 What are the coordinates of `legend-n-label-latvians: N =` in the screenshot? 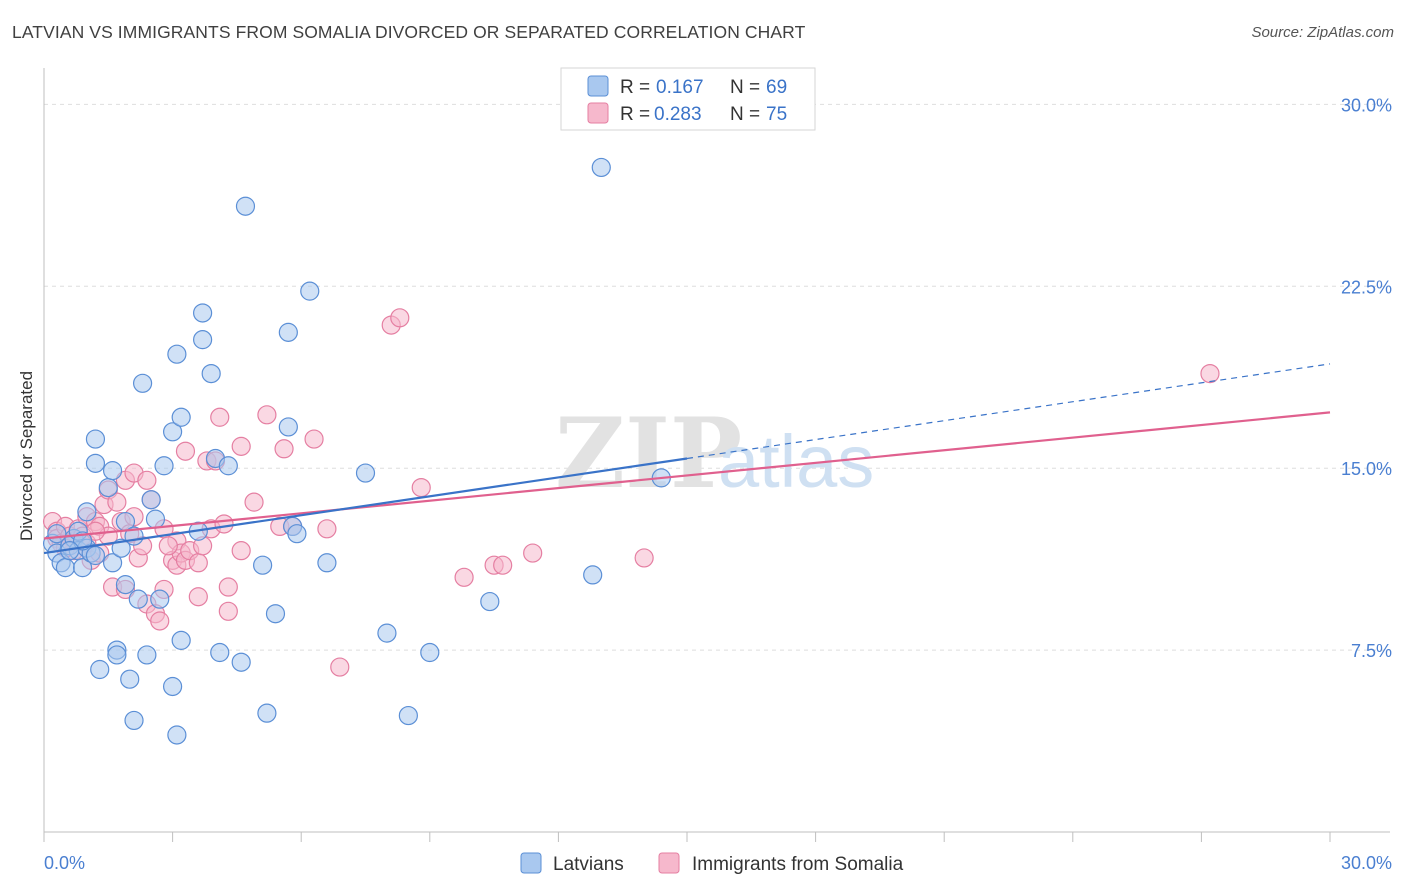 It's located at (745, 87).